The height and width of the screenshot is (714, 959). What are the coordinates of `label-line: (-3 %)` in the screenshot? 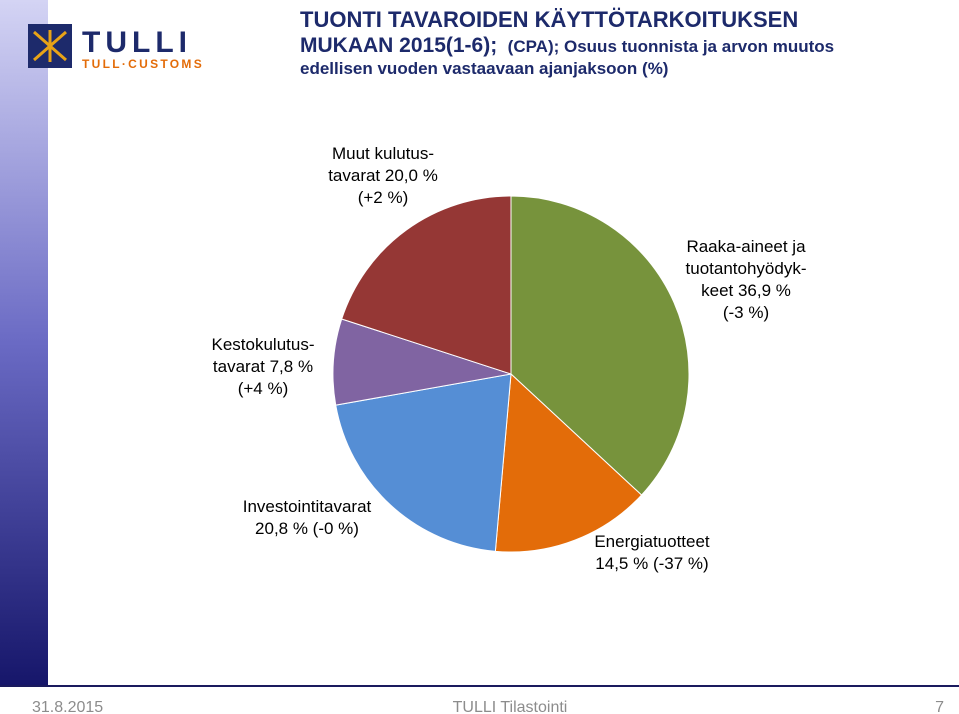 It's located at (746, 312).